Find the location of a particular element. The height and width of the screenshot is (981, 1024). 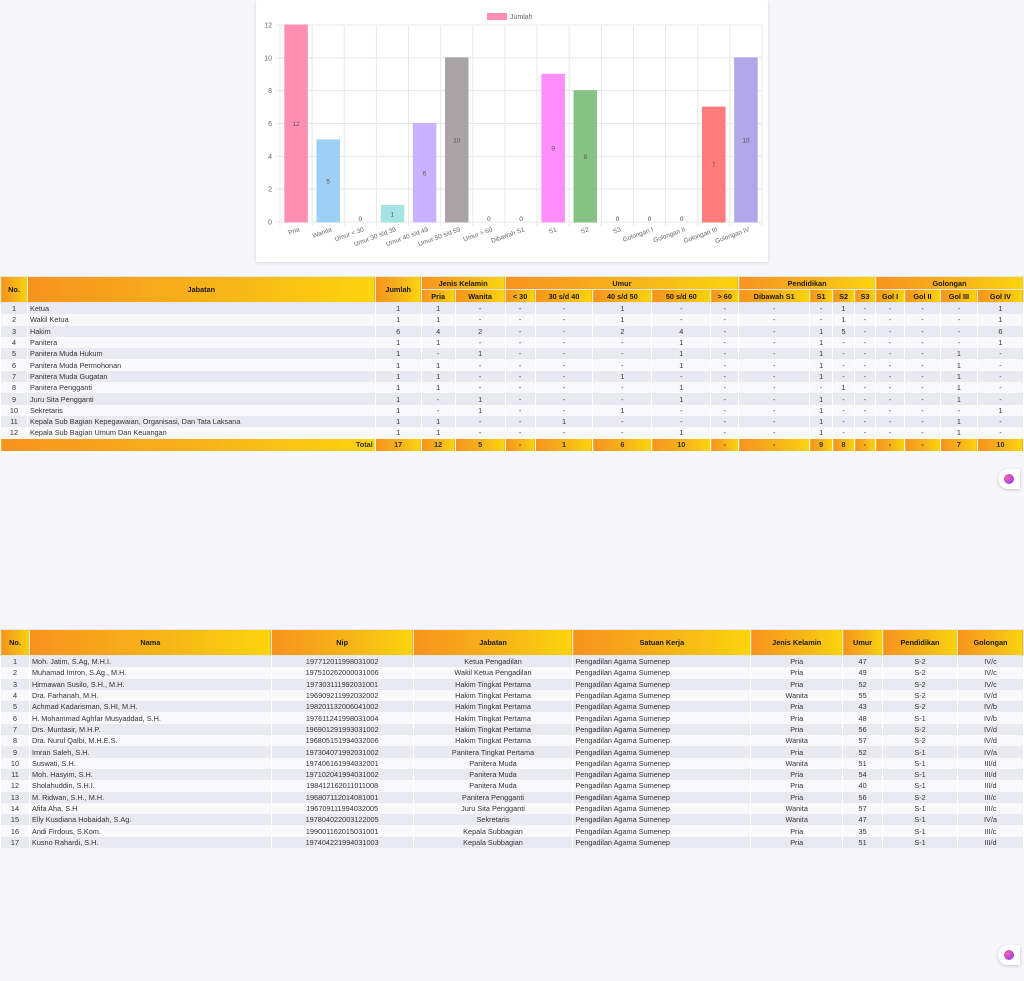

assistant-bubble-button is located at coordinates (1009, 479).